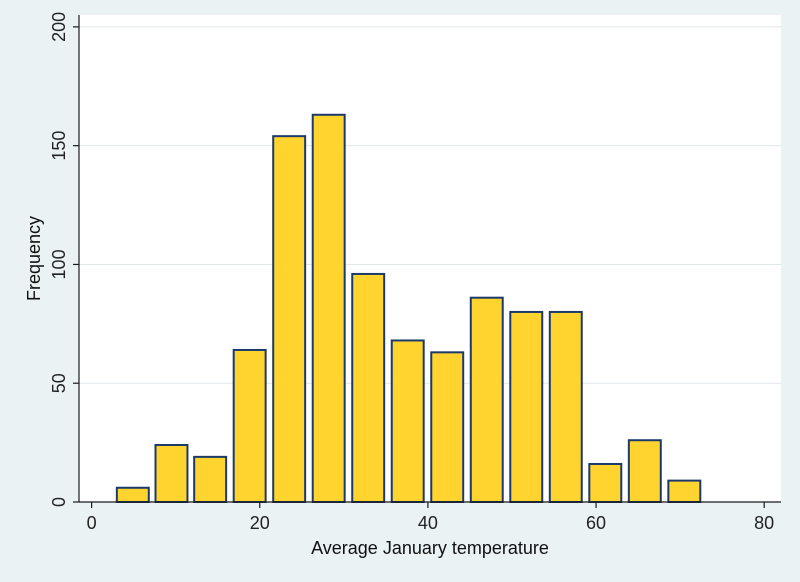 Image resolution: width=800 pixels, height=582 pixels. Describe the element at coordinates (596, 523) in the screenshot. I see `x-tick-label: 60` at that location.